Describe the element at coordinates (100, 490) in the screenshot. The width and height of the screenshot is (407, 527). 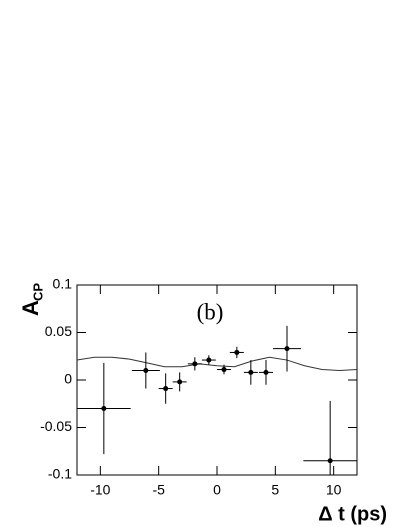
I see `x-tick-label: -10` at that location.